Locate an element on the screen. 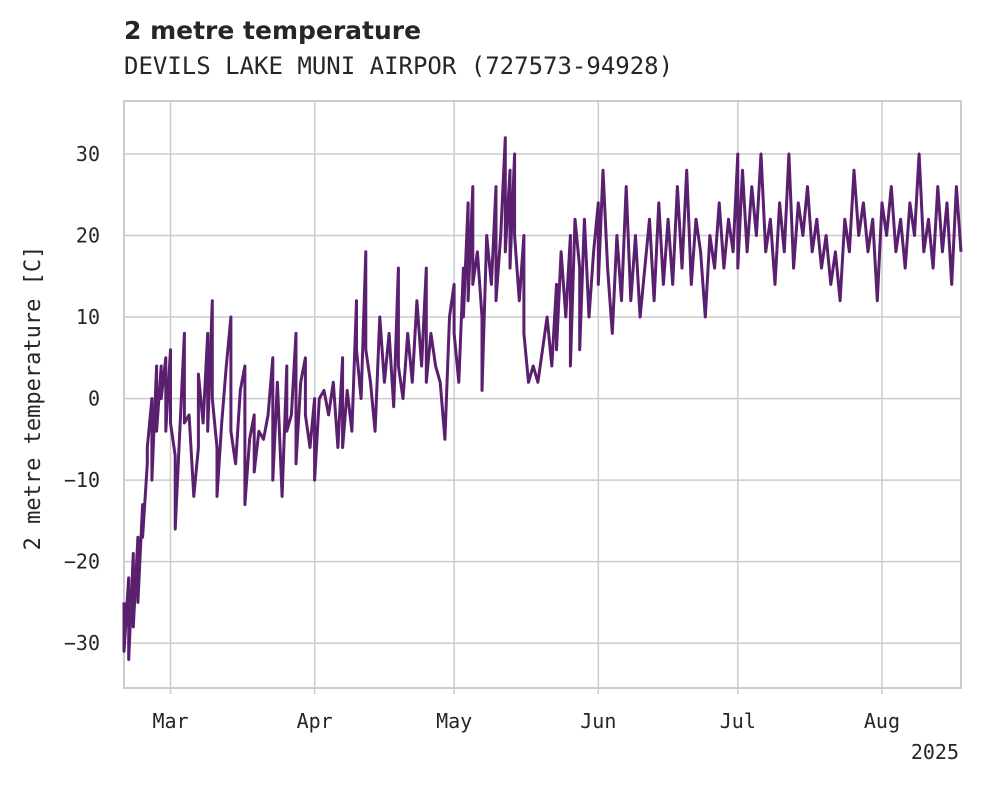 The height and width of the screenshot is (785, 981). x-tick-label: Mar is located at coordinates (170, 721).